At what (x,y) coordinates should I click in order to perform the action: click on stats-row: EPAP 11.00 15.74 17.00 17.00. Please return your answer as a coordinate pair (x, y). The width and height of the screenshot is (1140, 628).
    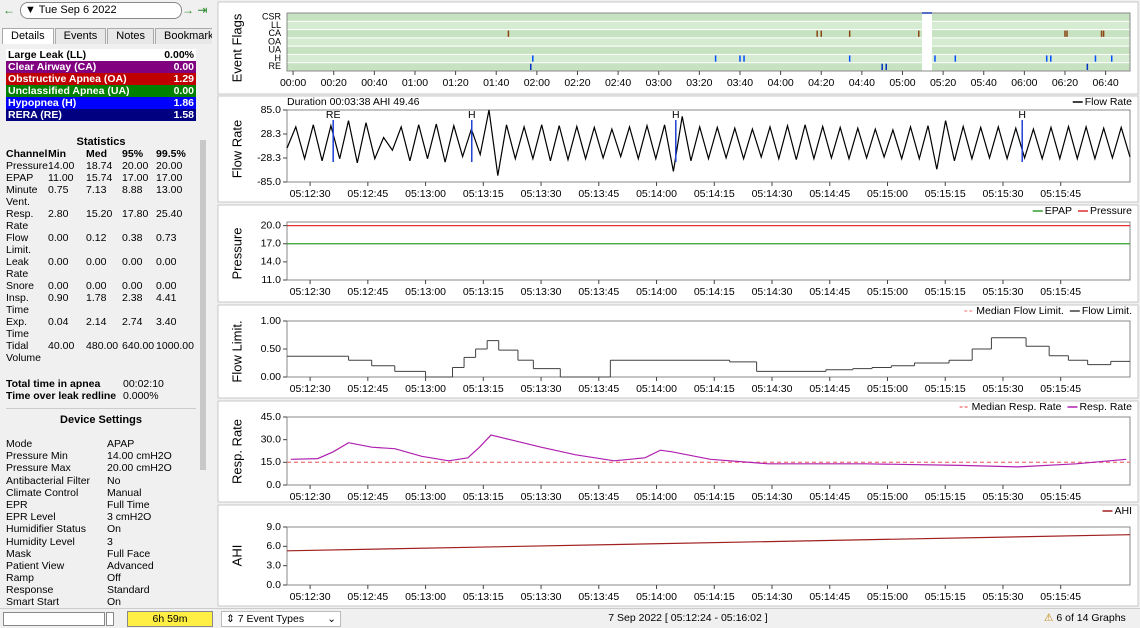
    Looking at the image, I should click on (101, 178).